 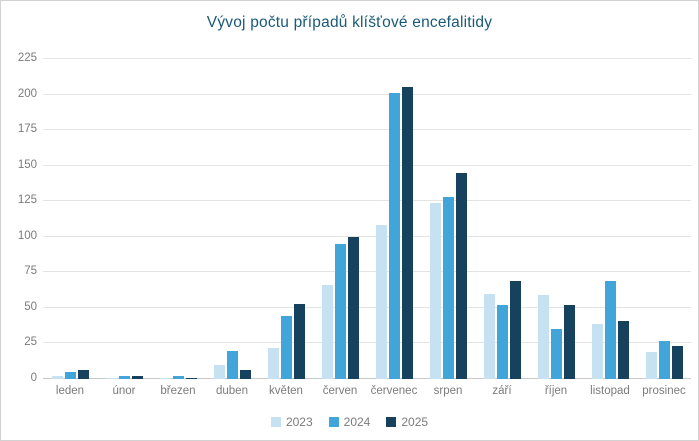 I want to click on bar-březen-2023, so click(x=165, y=378).